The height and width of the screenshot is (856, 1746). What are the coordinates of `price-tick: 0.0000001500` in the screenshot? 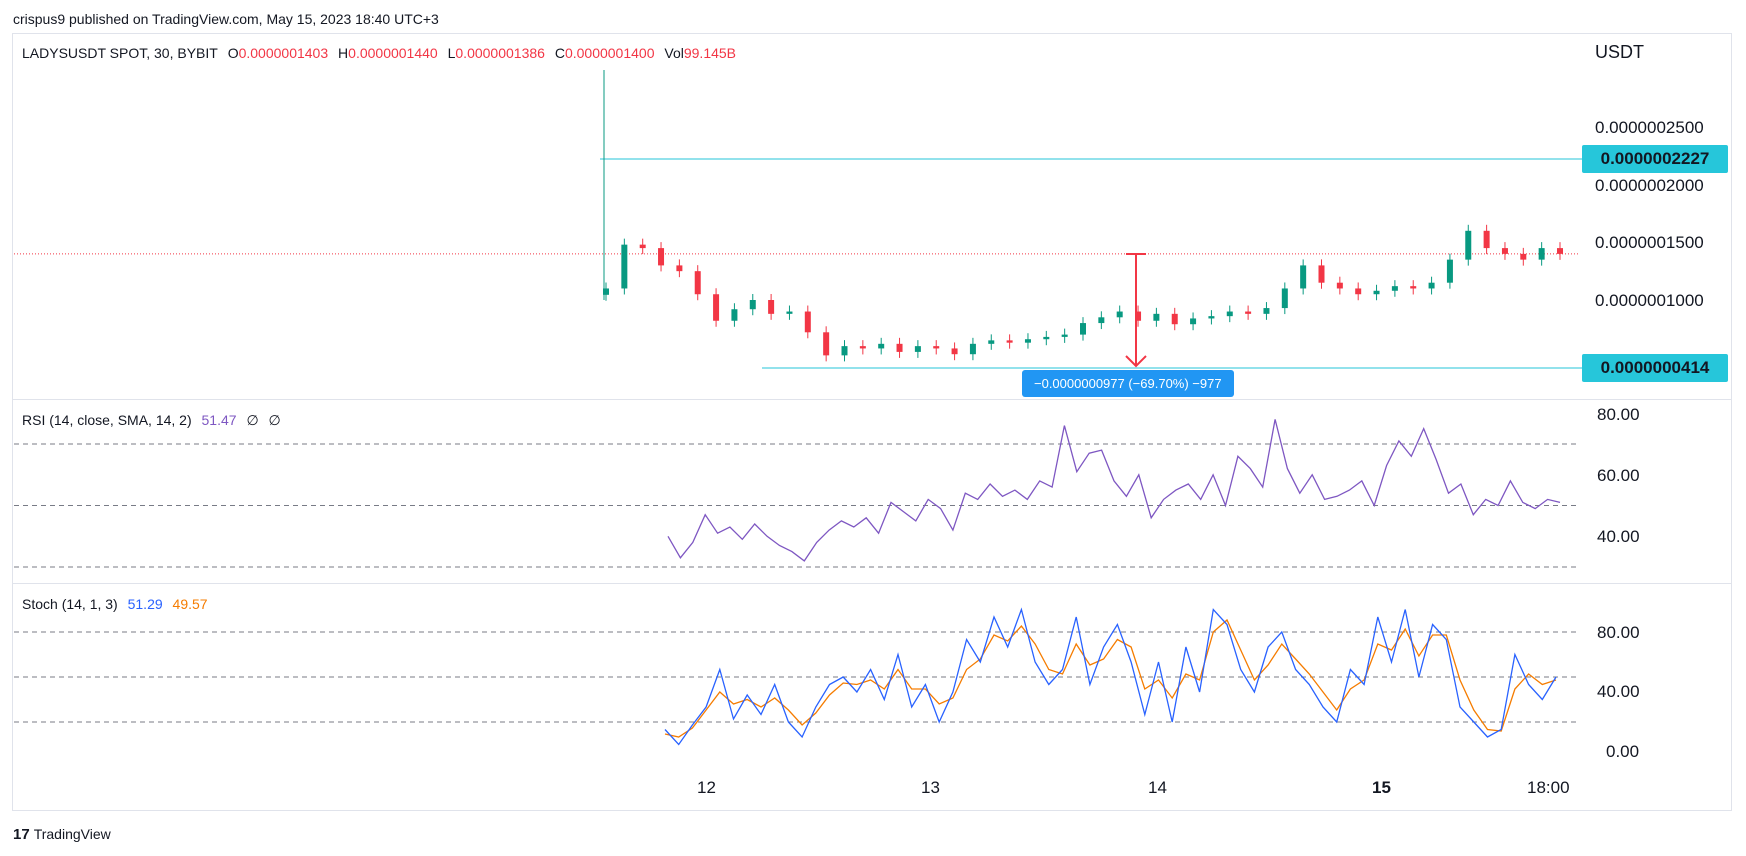 It's located at (1649, 242).